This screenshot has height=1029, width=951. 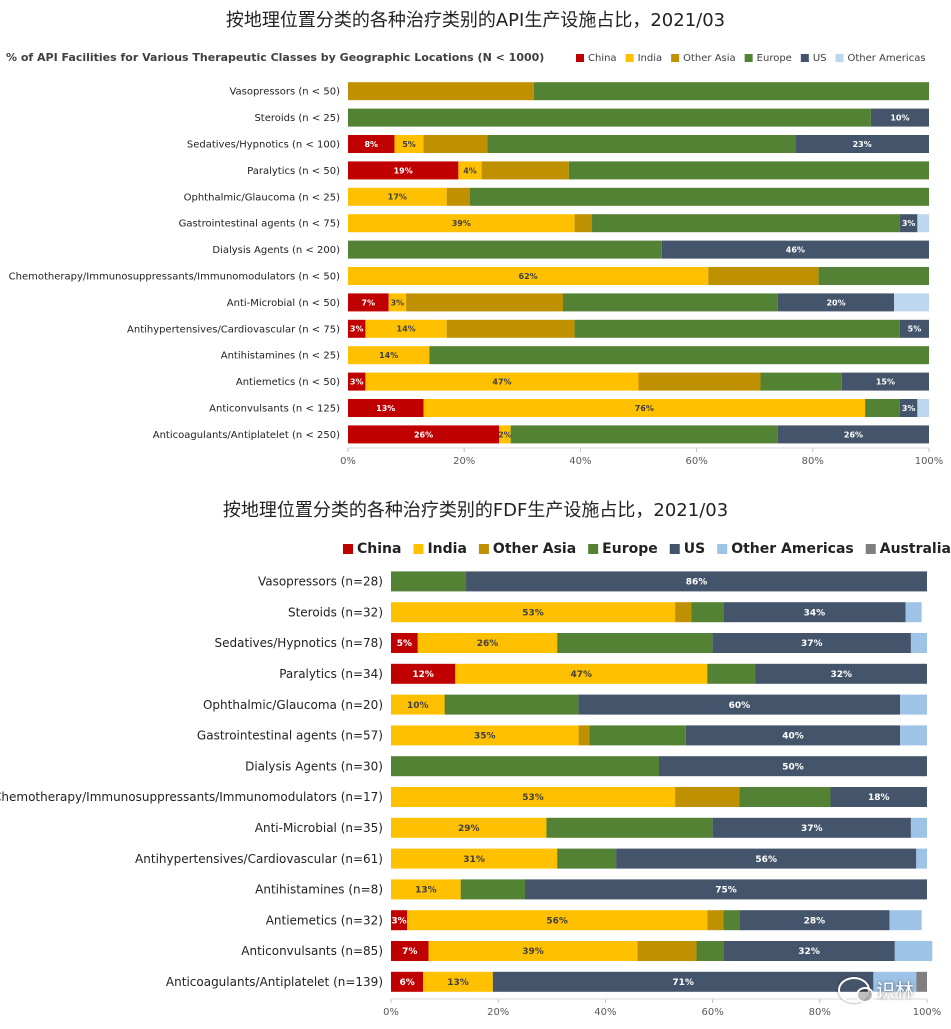 I want to click on legend-label-3: Europe, so click(x=774, y=58).